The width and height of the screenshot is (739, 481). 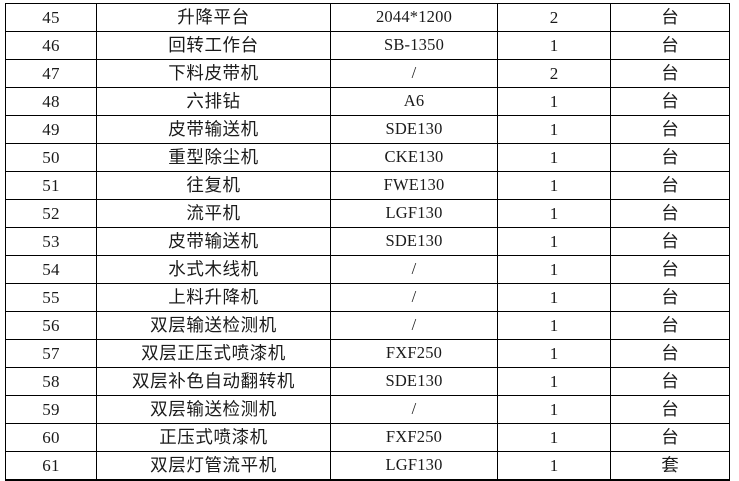 I want to click on cell-model: A6, so click(x=414, y=101).